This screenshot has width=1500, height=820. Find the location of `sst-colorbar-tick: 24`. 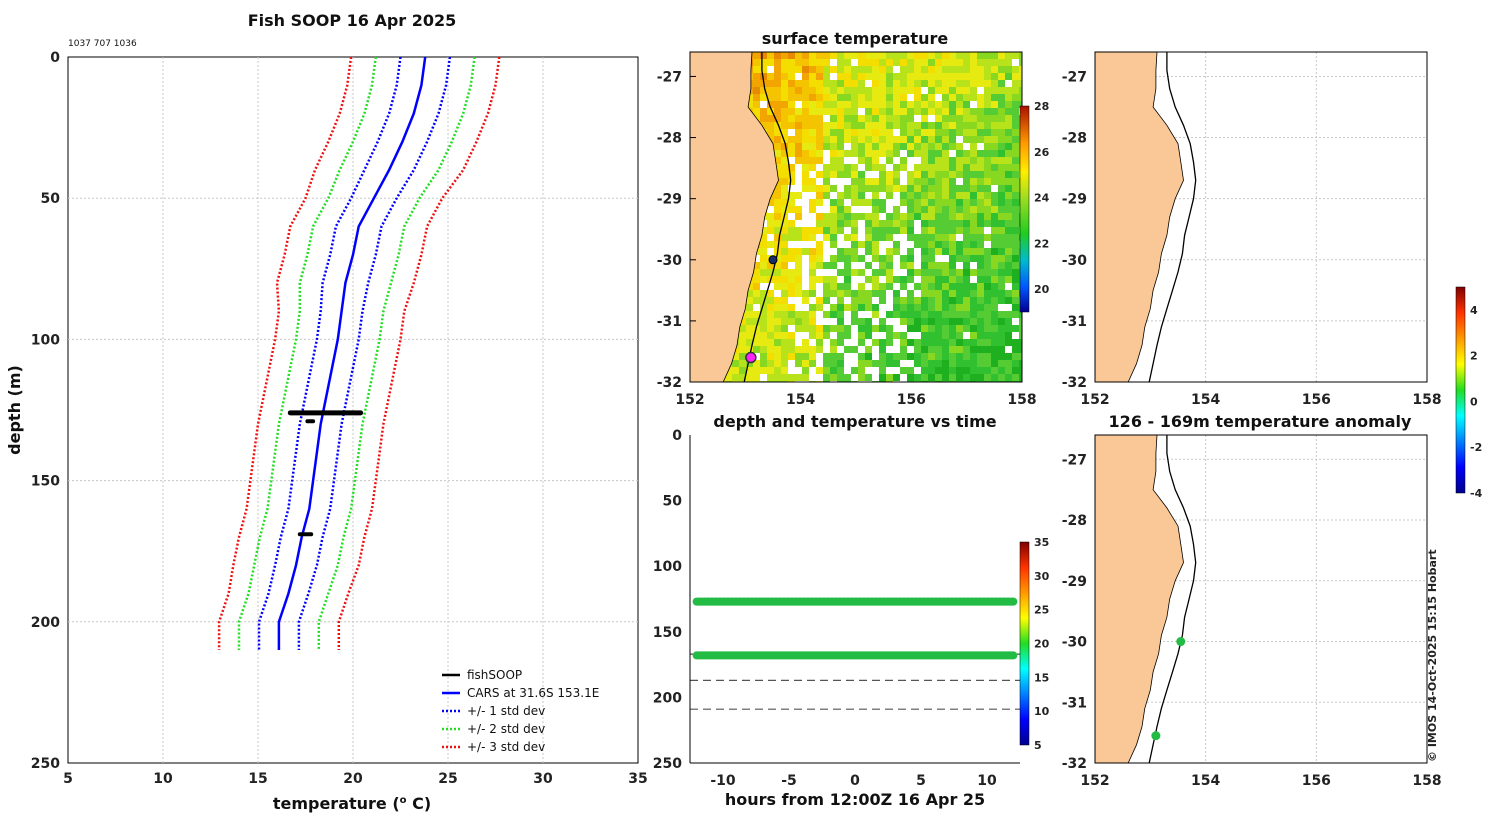

sst-colorbar-tick: 24 is located at coordinates (1042, 198).